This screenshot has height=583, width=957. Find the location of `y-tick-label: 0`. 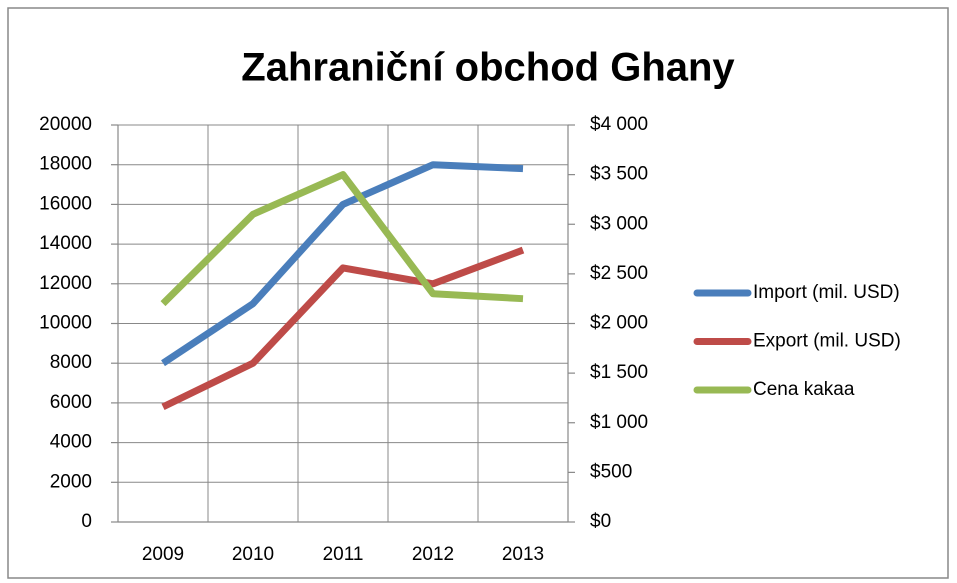

y-tick-label: 0 is located at coordinates (86, 521).